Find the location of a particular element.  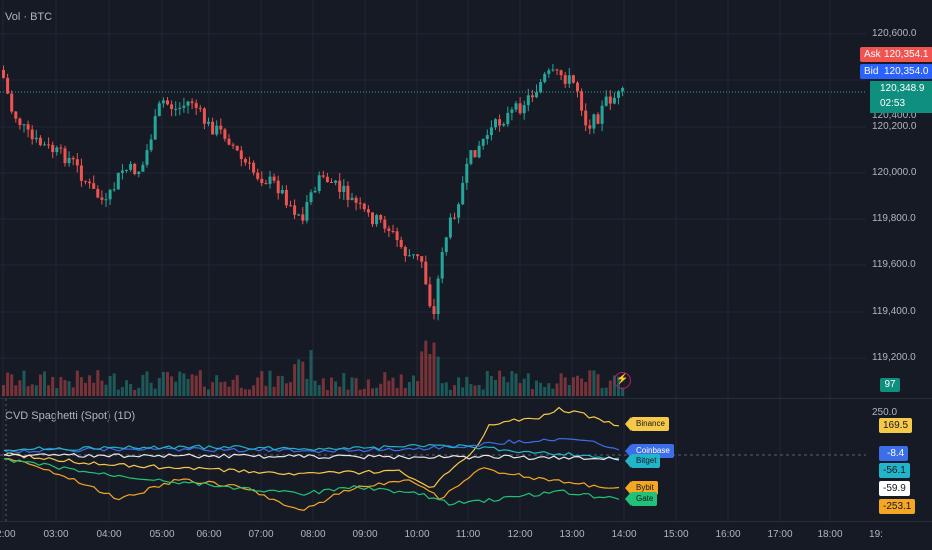

ask-value: 120,354.1 is located at coordinates (906, 54).